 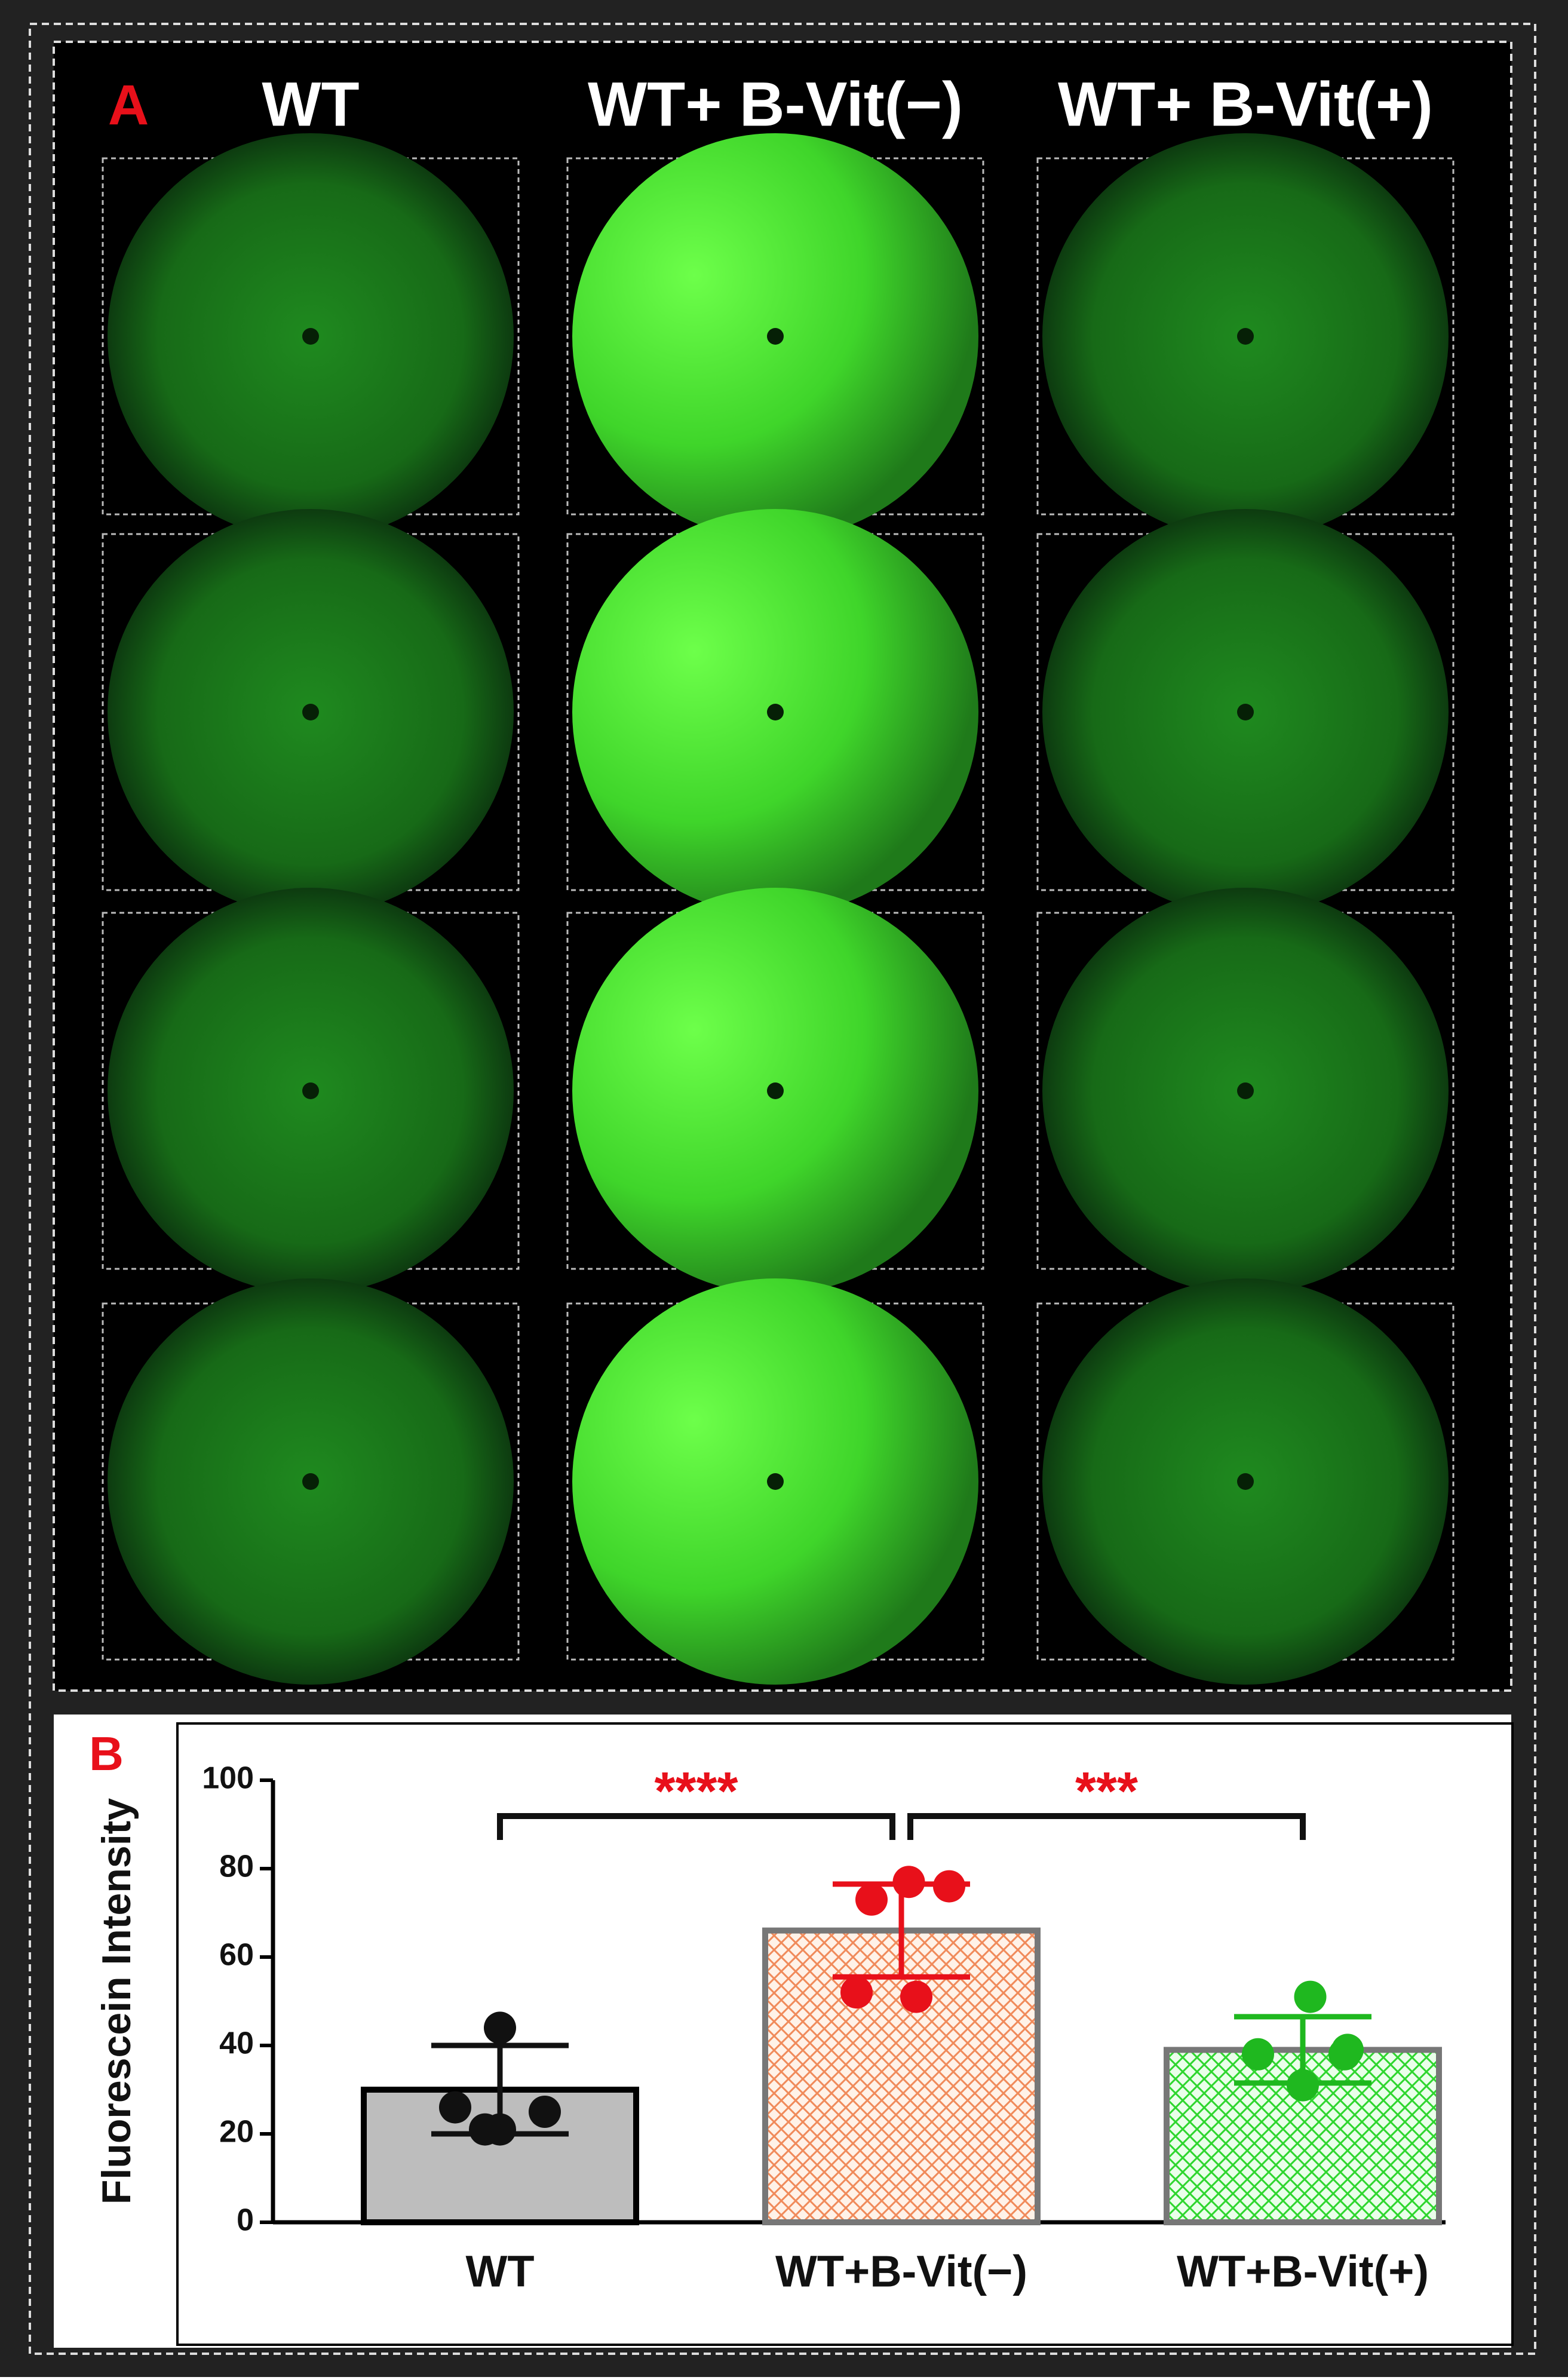 What do you see at coordinates (237, 1955) in the screenshot?
I see `y-tick-label: 60` at bounding box center [237, 1955].